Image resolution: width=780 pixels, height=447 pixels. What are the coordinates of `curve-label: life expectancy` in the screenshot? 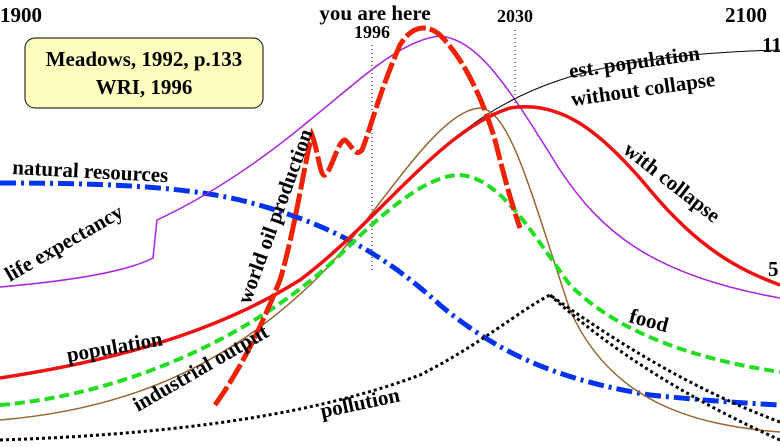 It's located at (64, 242).